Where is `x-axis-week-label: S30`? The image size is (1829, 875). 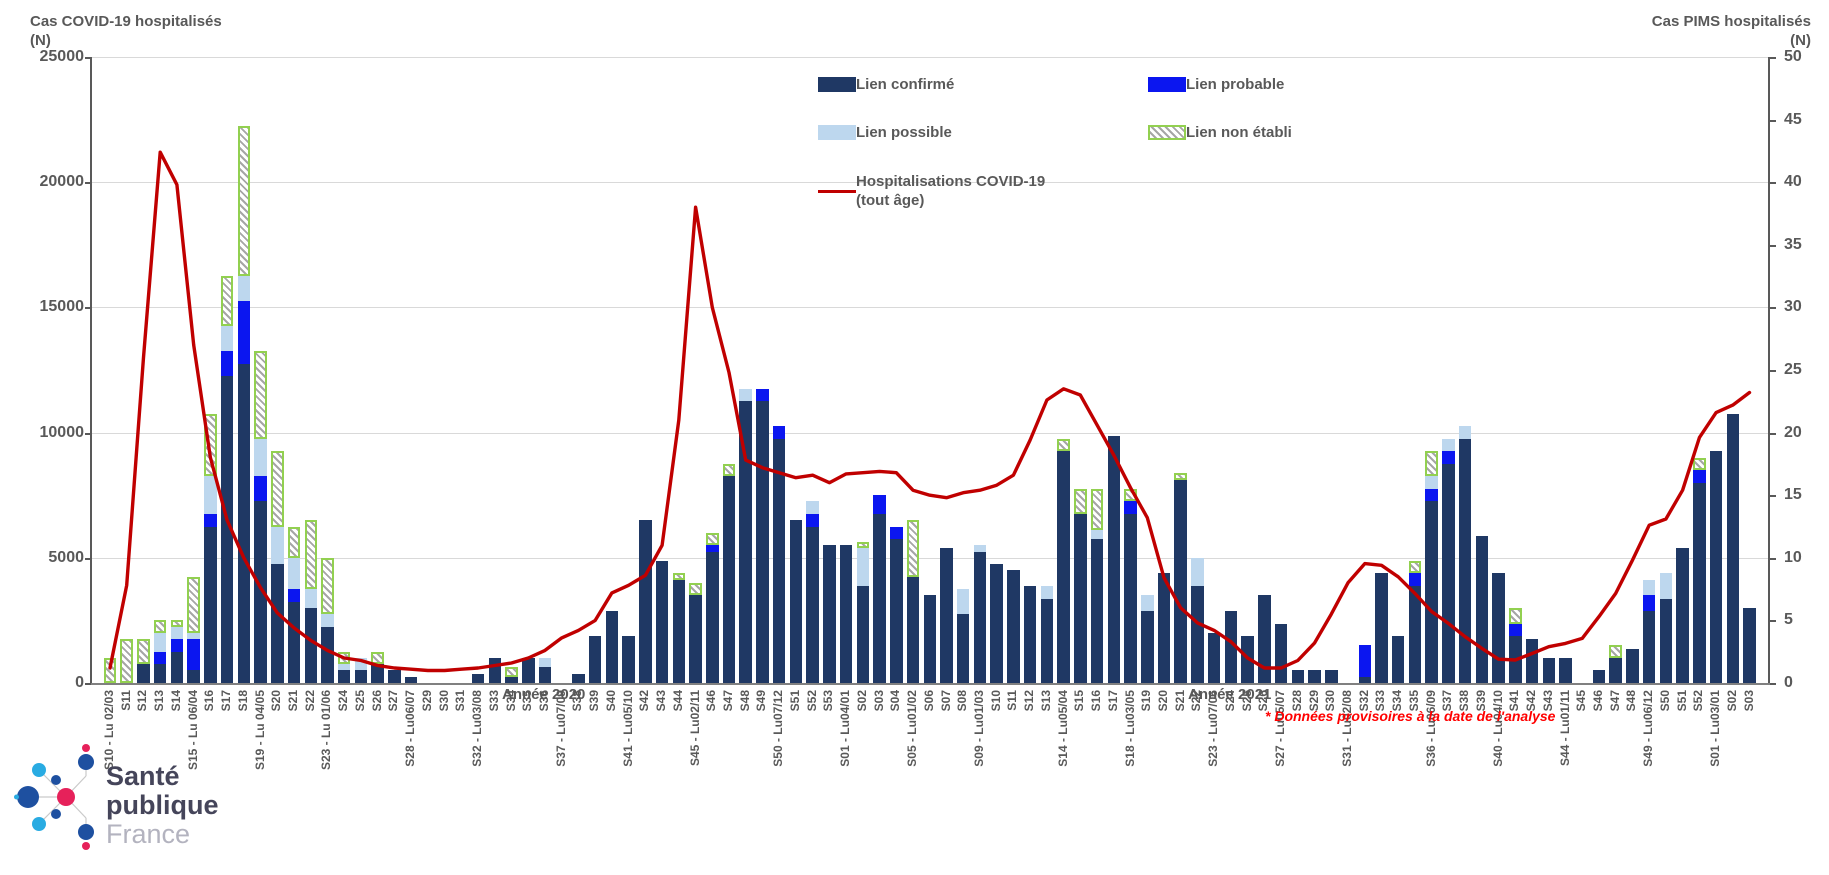
x-axis-week-label: S30 is located at coordinates (443, 701).